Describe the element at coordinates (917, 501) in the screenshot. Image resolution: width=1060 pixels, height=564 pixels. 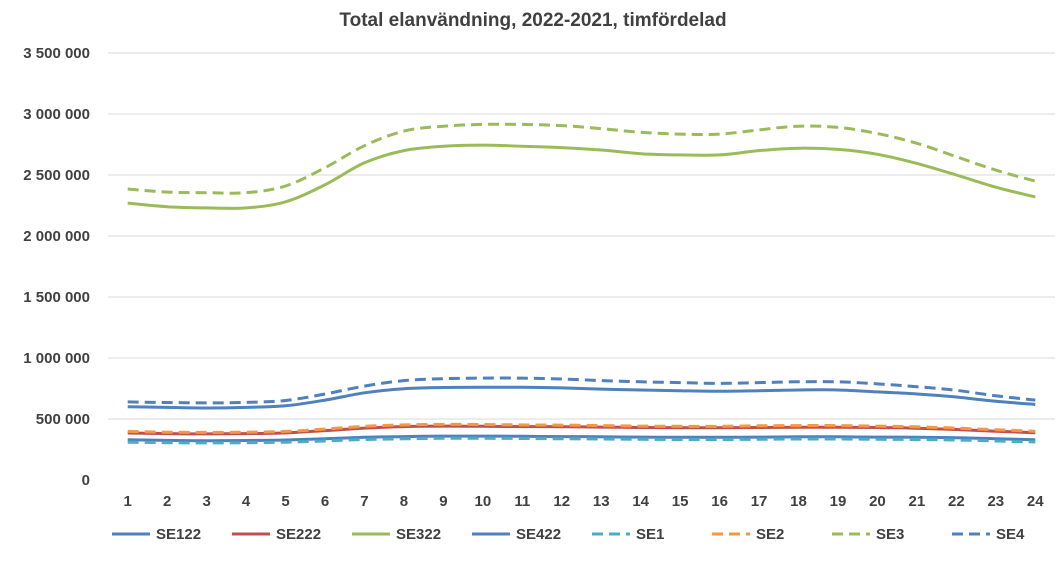
I see `x-tick-label: 21` at that location.